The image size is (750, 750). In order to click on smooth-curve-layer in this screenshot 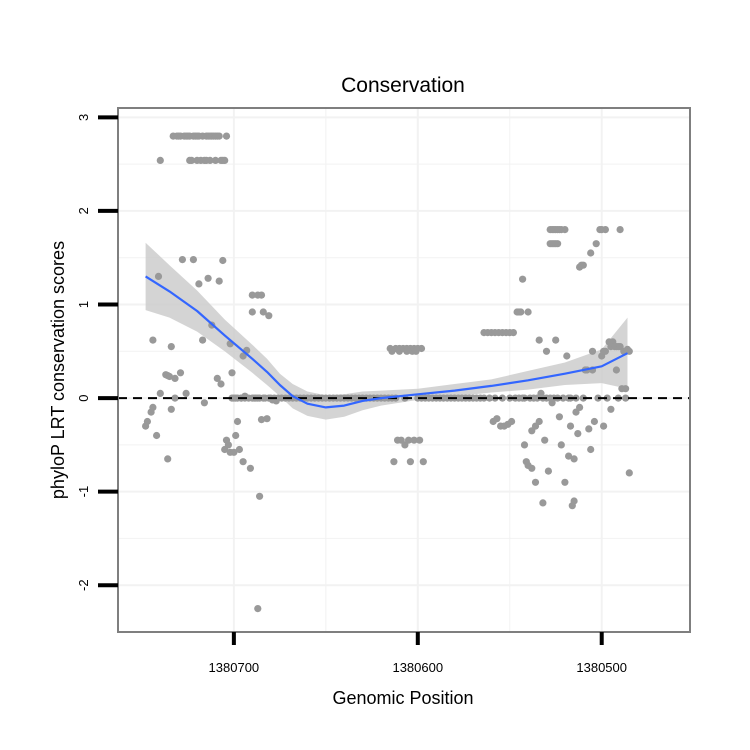, I will do `click(386, 342)`.